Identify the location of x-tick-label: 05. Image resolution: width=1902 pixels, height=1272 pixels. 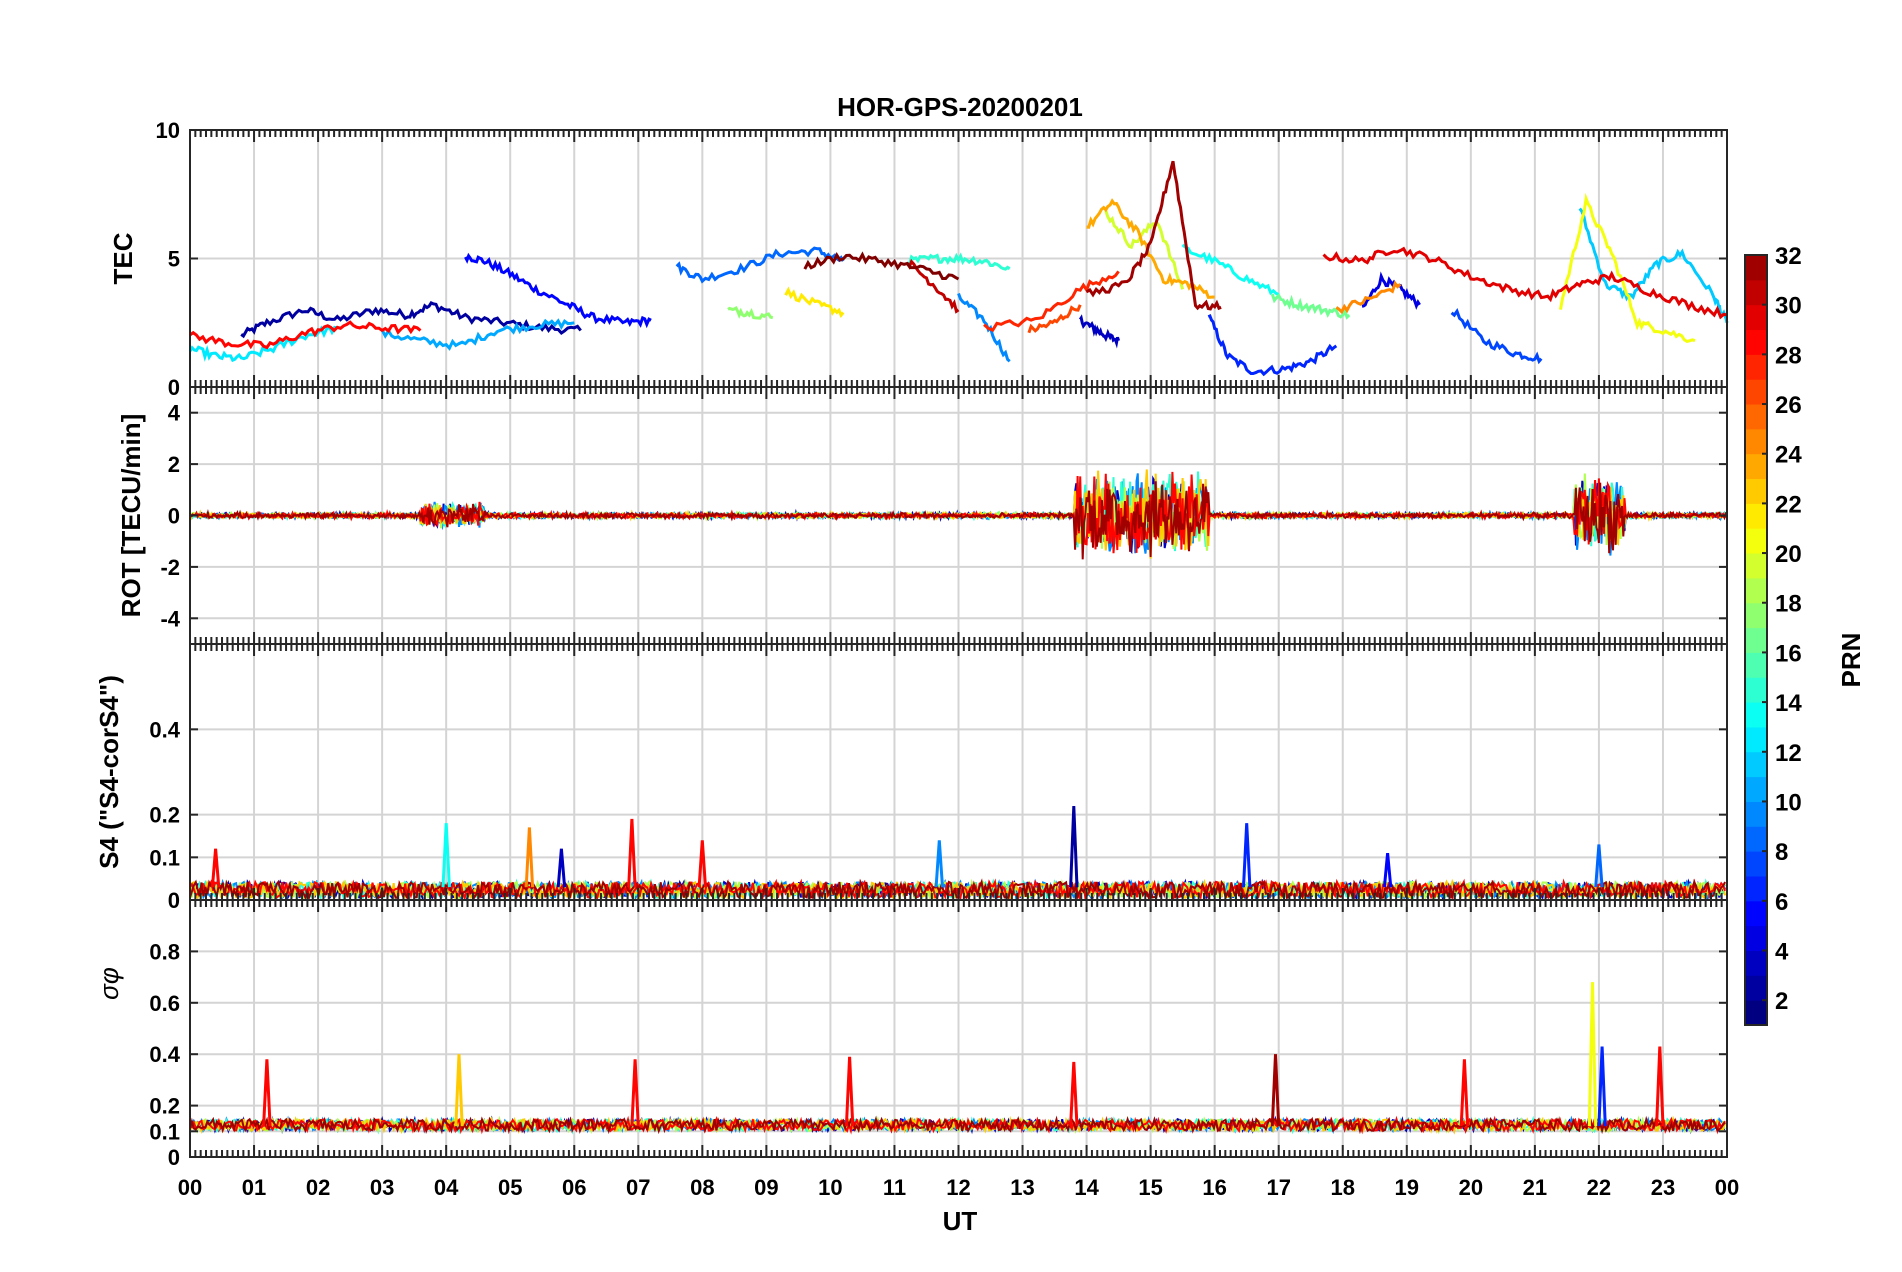
(510, 1187).